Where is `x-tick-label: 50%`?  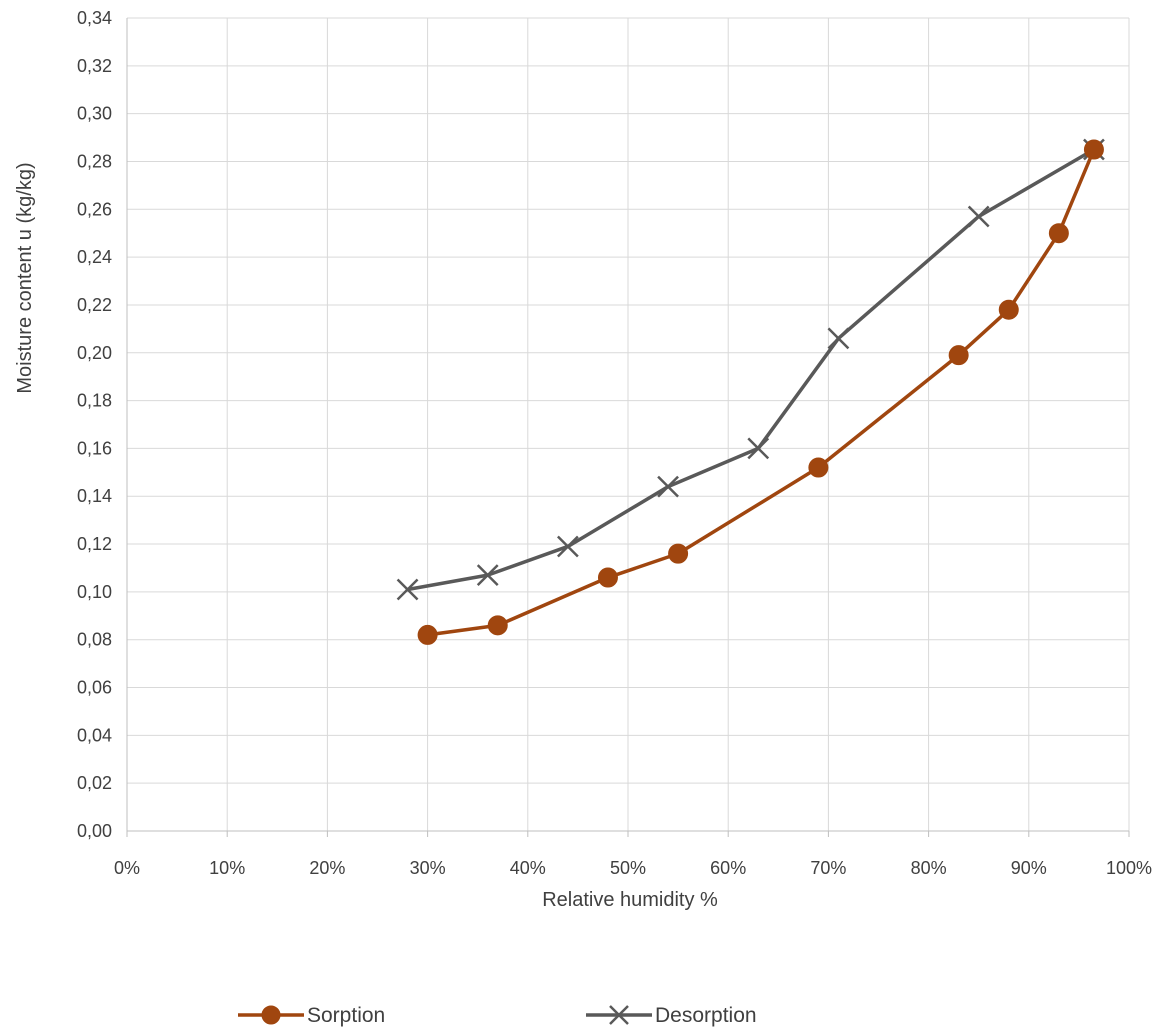
x-tick-label: 50% is located at coordinates (628, 868).